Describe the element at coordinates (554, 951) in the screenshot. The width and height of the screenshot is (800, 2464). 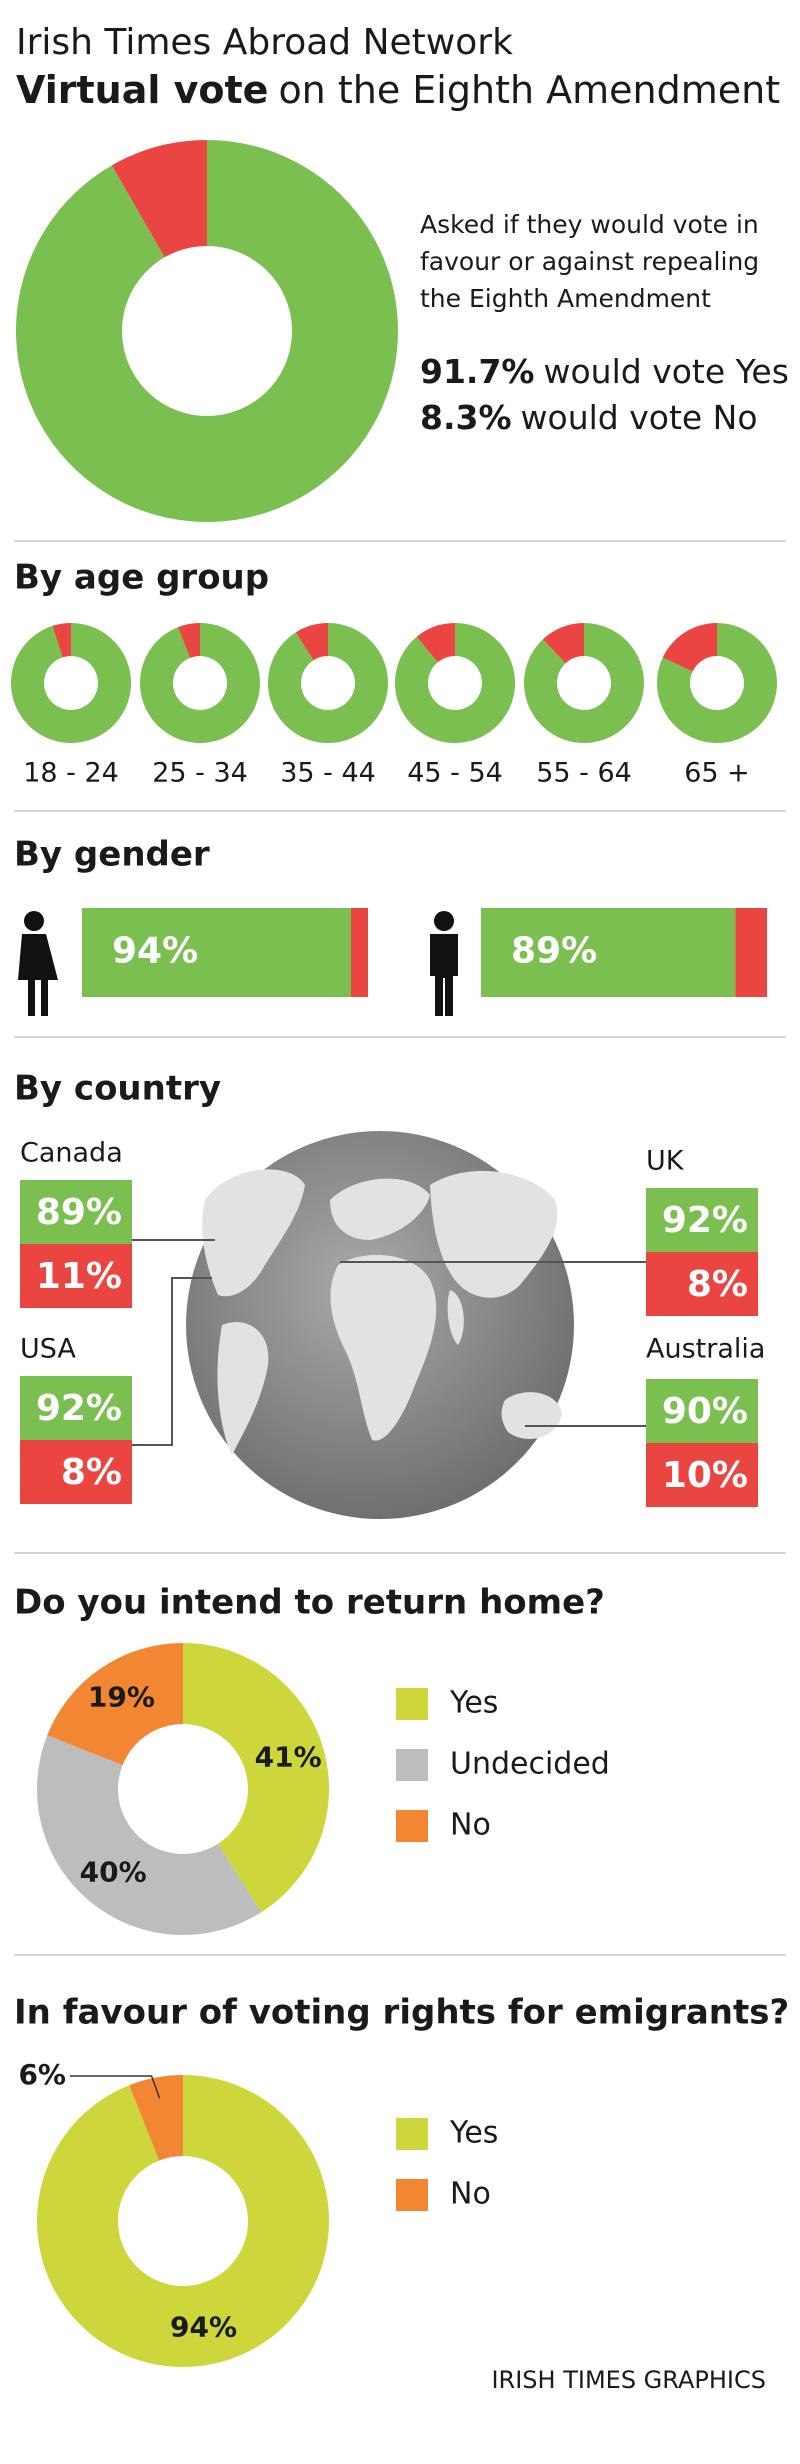
I see `bar-label: 89%` at that location.